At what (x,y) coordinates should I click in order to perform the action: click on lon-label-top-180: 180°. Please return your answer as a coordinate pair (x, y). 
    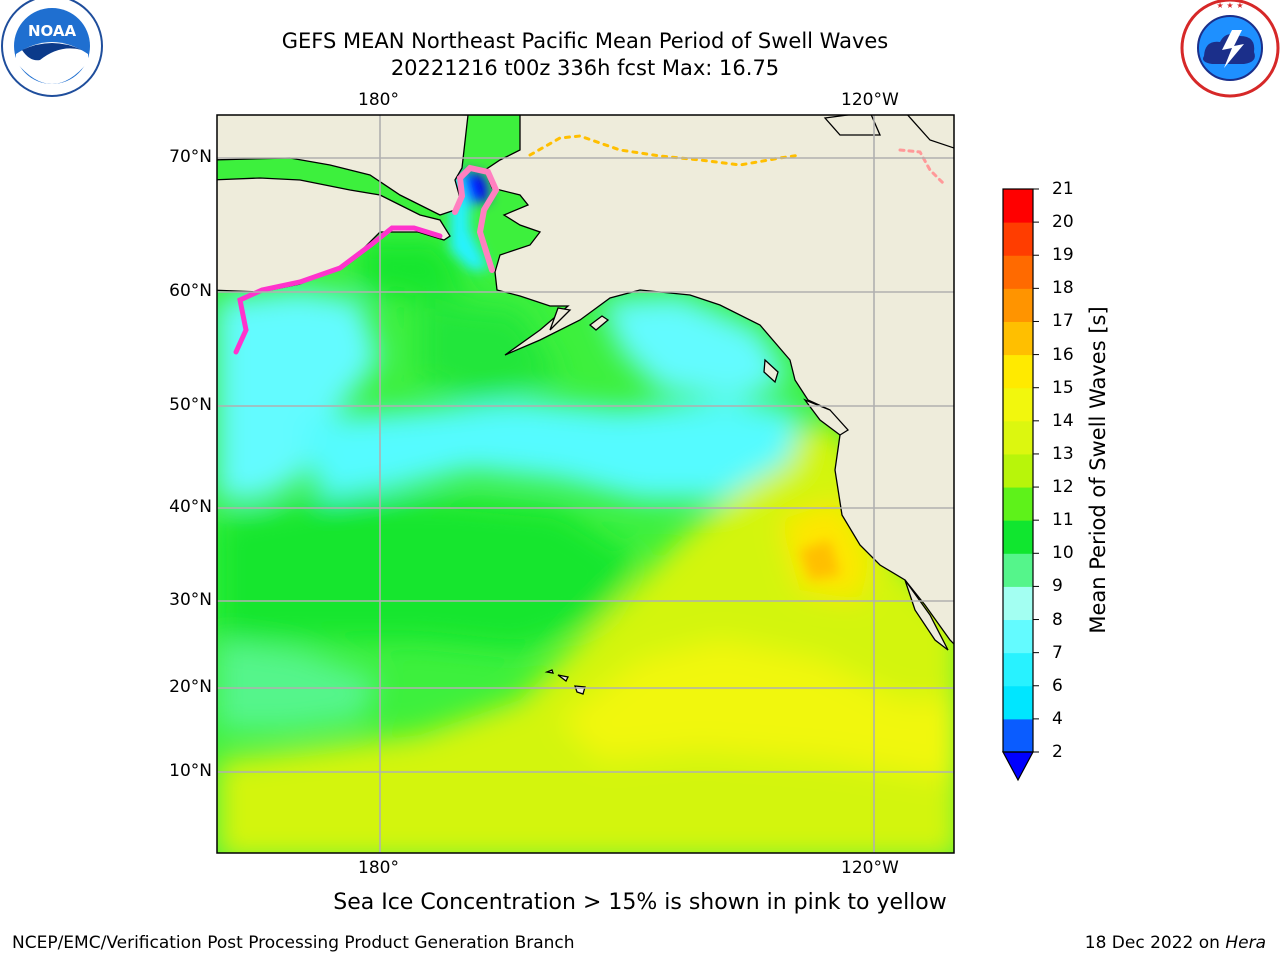
    Looking at the image, I should click on (378, 100).